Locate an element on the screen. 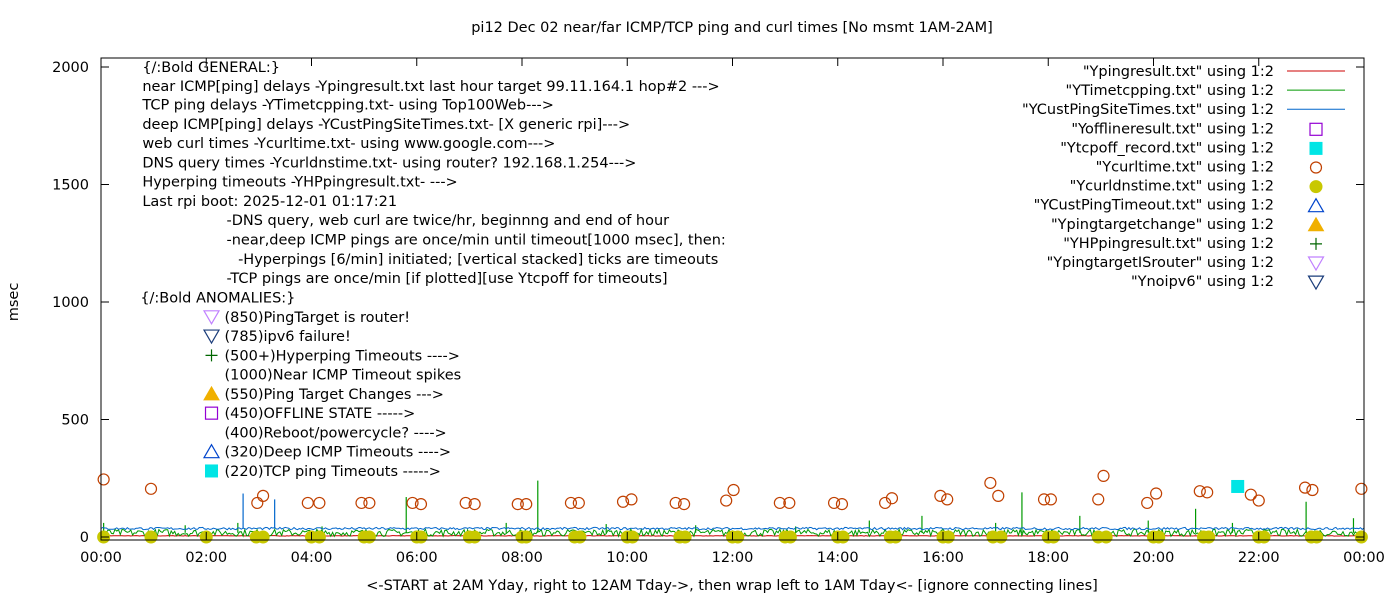 This screenshot has height=600, width=1400. x-tick-label: 22:00 is located at coordinates (1259, 558).